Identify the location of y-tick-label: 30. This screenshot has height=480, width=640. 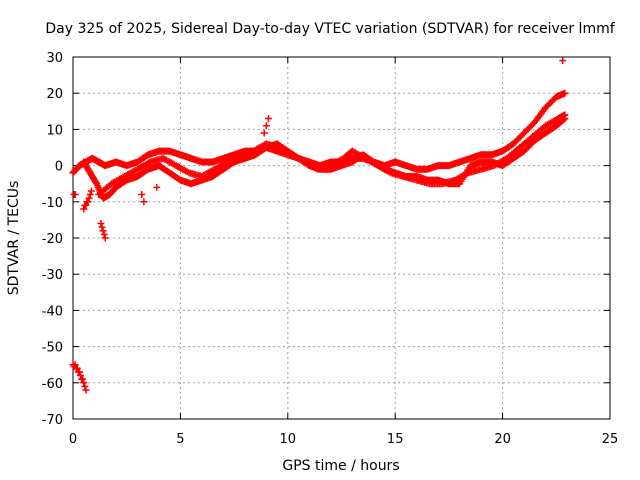
(54, 58).